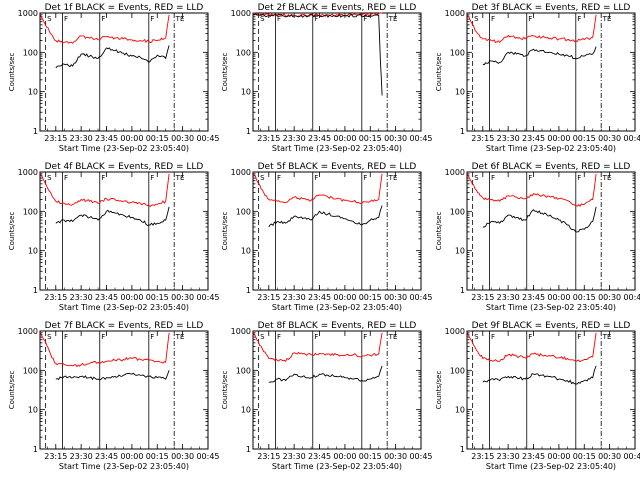 The width and height of the screenshot is (640, 480). Describe the element at coordinates (124, 8) in the screenshot. I see `panel-title: Det 1f BLACK = Events, RED = LLD` at that location.